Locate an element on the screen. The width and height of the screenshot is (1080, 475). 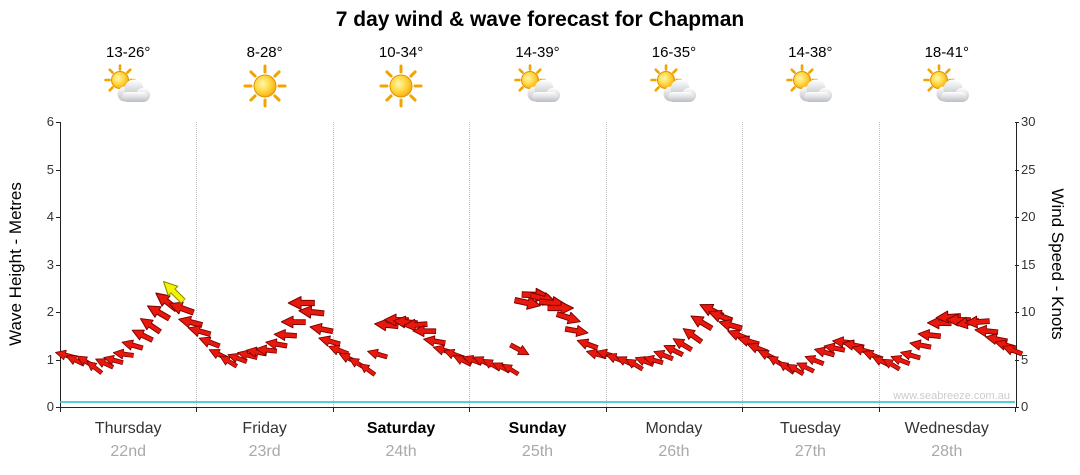
page-title: 7 day wind & wave forecast for Chapman is located at coordinates (540, 19).